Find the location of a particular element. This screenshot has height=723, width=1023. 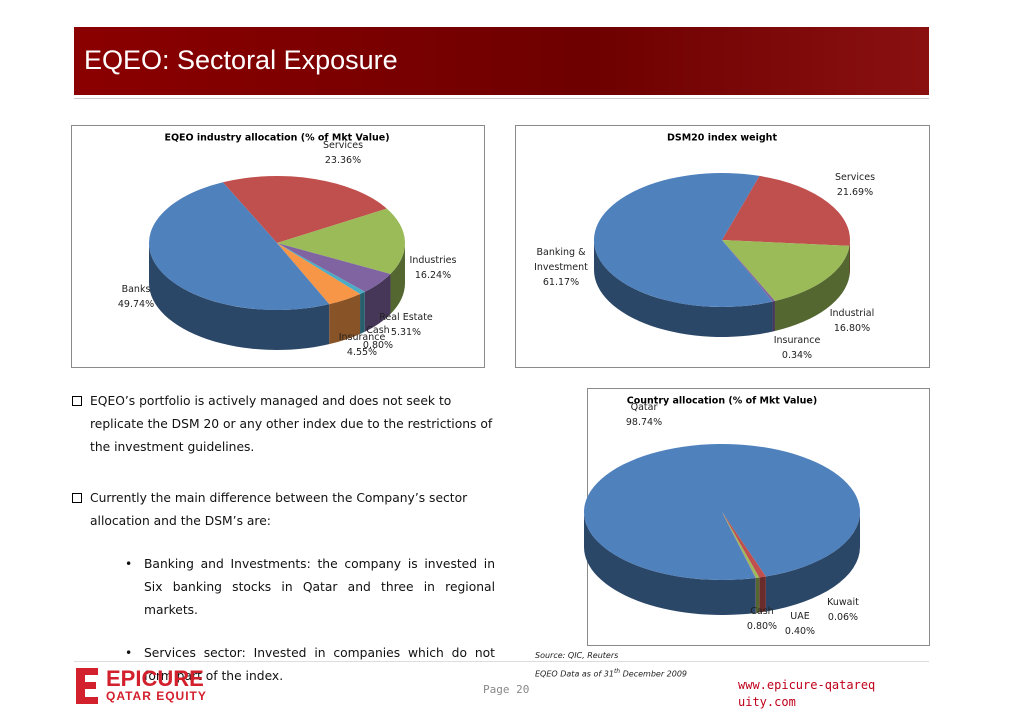

slice-label-box: Insurance 0.34% is located at coordinates (797, 348).